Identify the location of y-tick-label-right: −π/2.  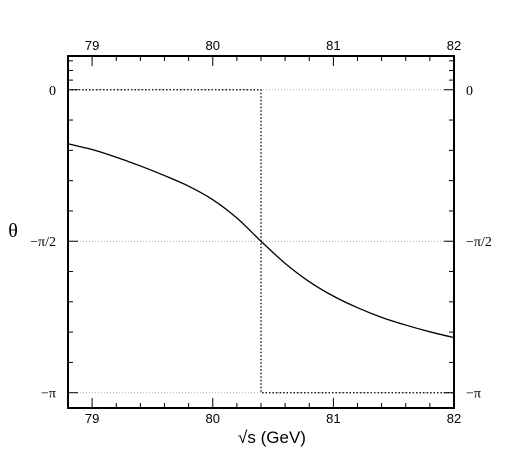
(479, 242).